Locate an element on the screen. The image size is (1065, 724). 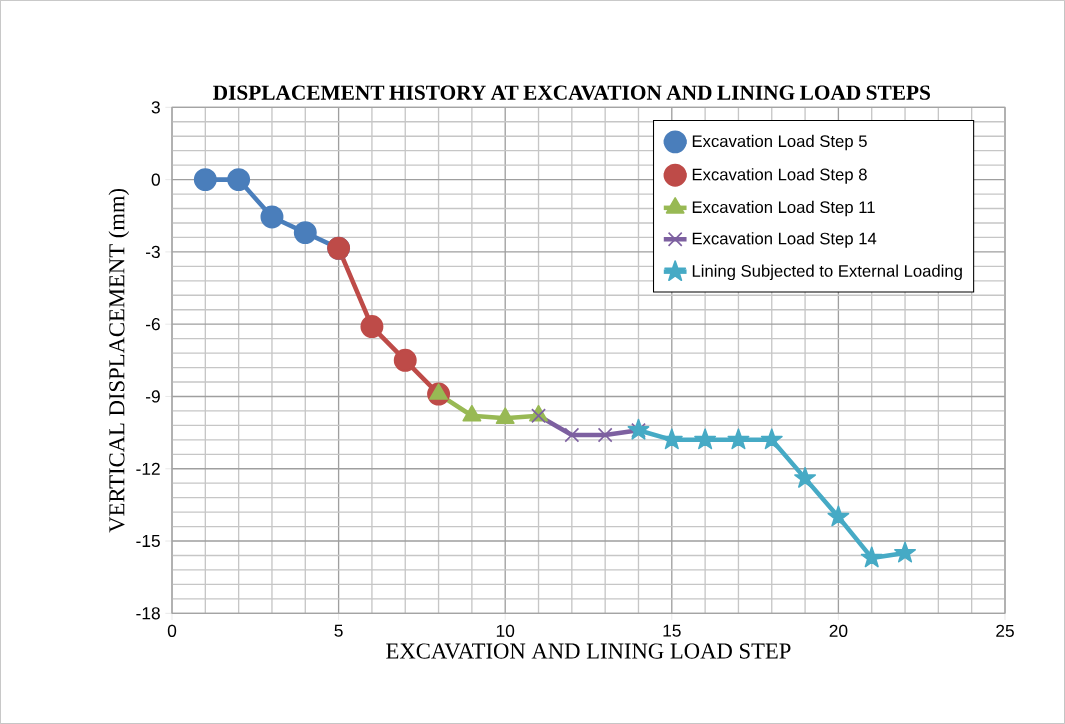
y-tick-label: 3 is located at coordinates (155, 107).